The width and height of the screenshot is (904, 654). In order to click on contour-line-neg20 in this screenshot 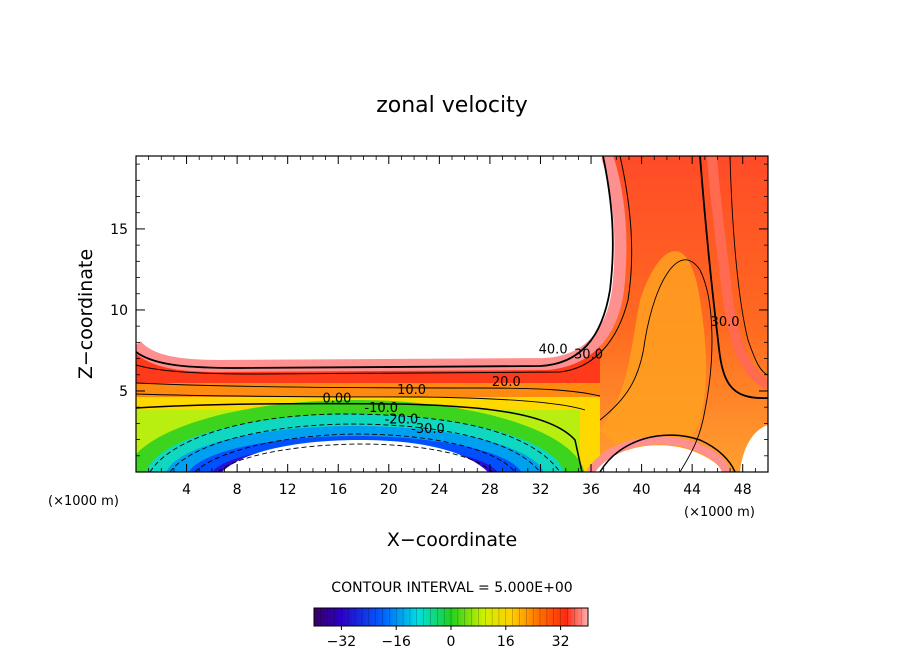, I will do `click(355, 447)`.